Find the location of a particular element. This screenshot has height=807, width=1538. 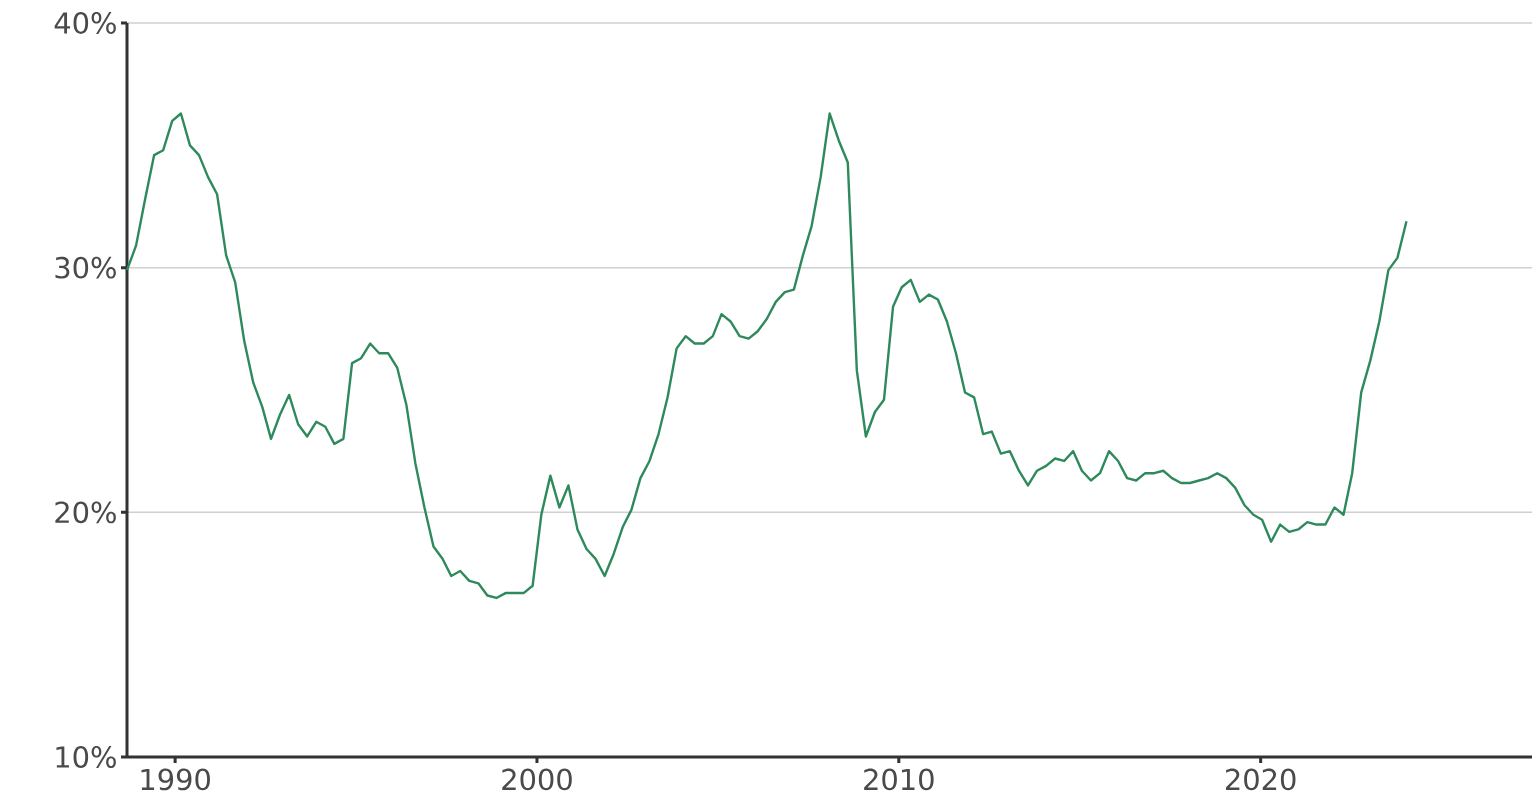

x-tick-label: 2010 is located at coordinates (899, 779).